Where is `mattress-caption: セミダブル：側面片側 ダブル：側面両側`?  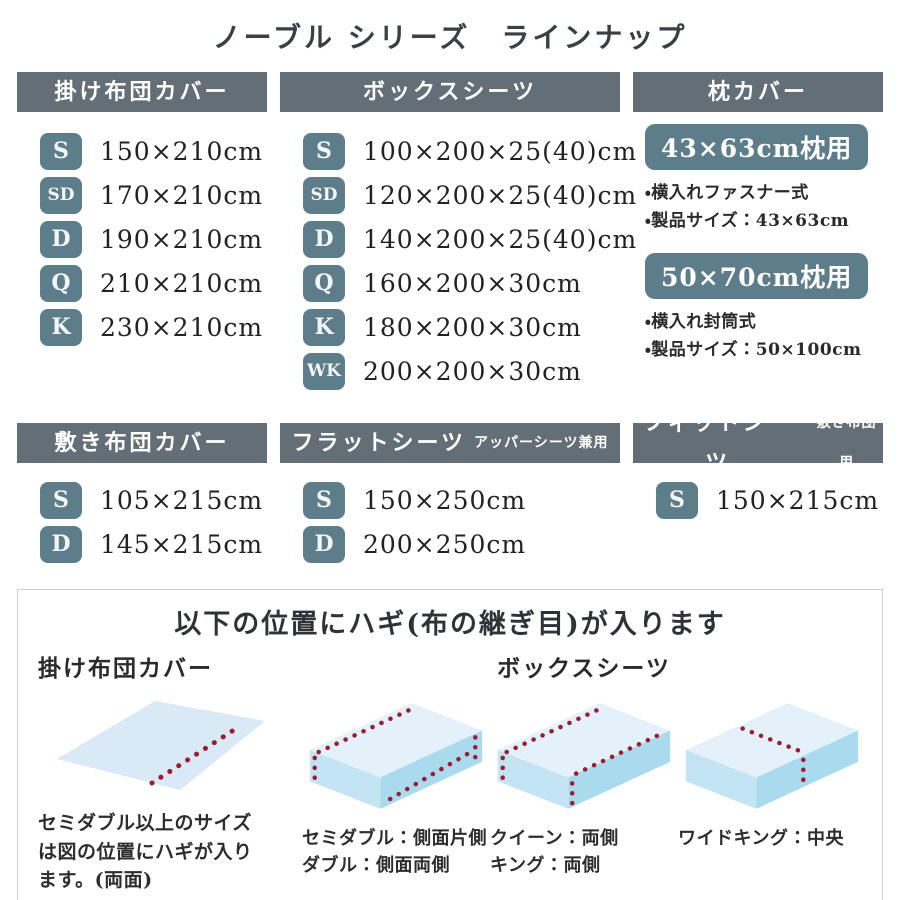
mattress-caption: セミダブル：側面片側 ダブル：側面両側 is located at coordinates (396, 852).